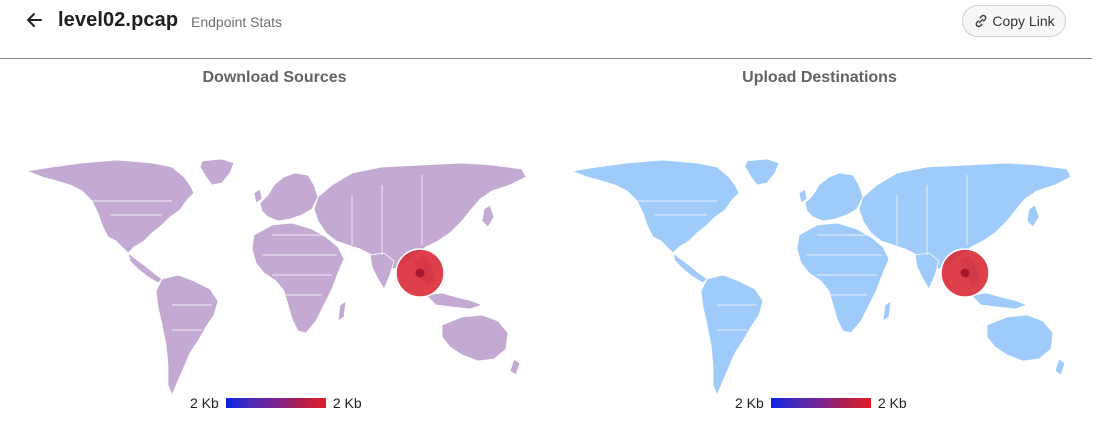 The height and width of the screenshot is (430, 1100). I want to click on copy-link-button: Copy Link, so click(1014, 21).